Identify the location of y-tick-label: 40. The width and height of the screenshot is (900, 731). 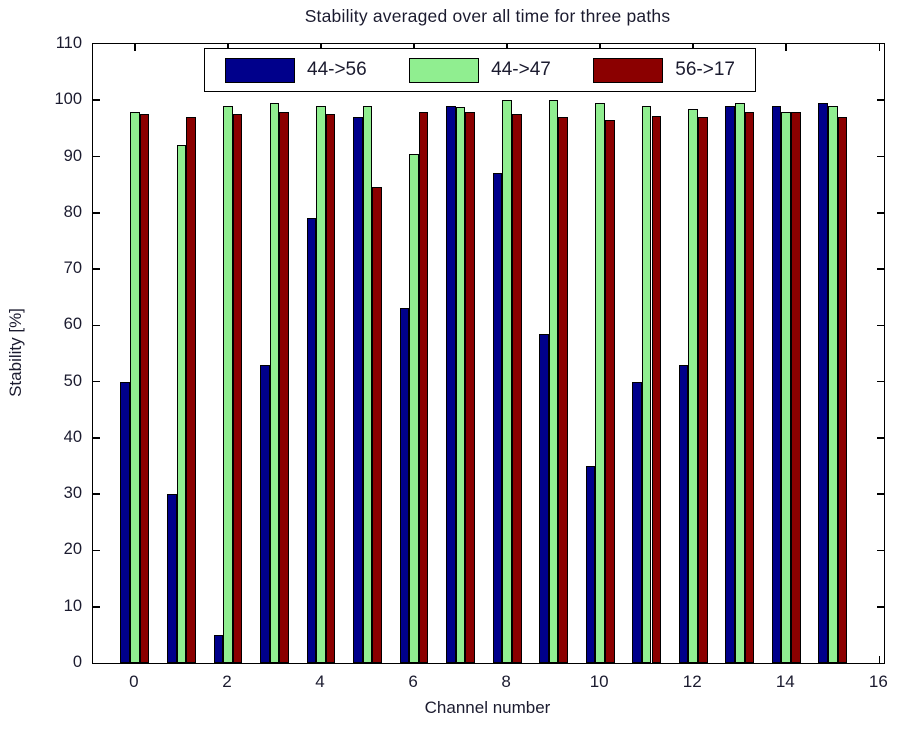
(72, 436).